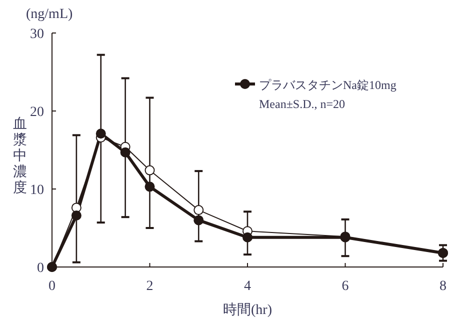 This screenshot has width=453, height=320. What do you see at coordinates (37, 190) in the screenshot?
I see `y-tick-label: 10` at bounding box center [37, 190].